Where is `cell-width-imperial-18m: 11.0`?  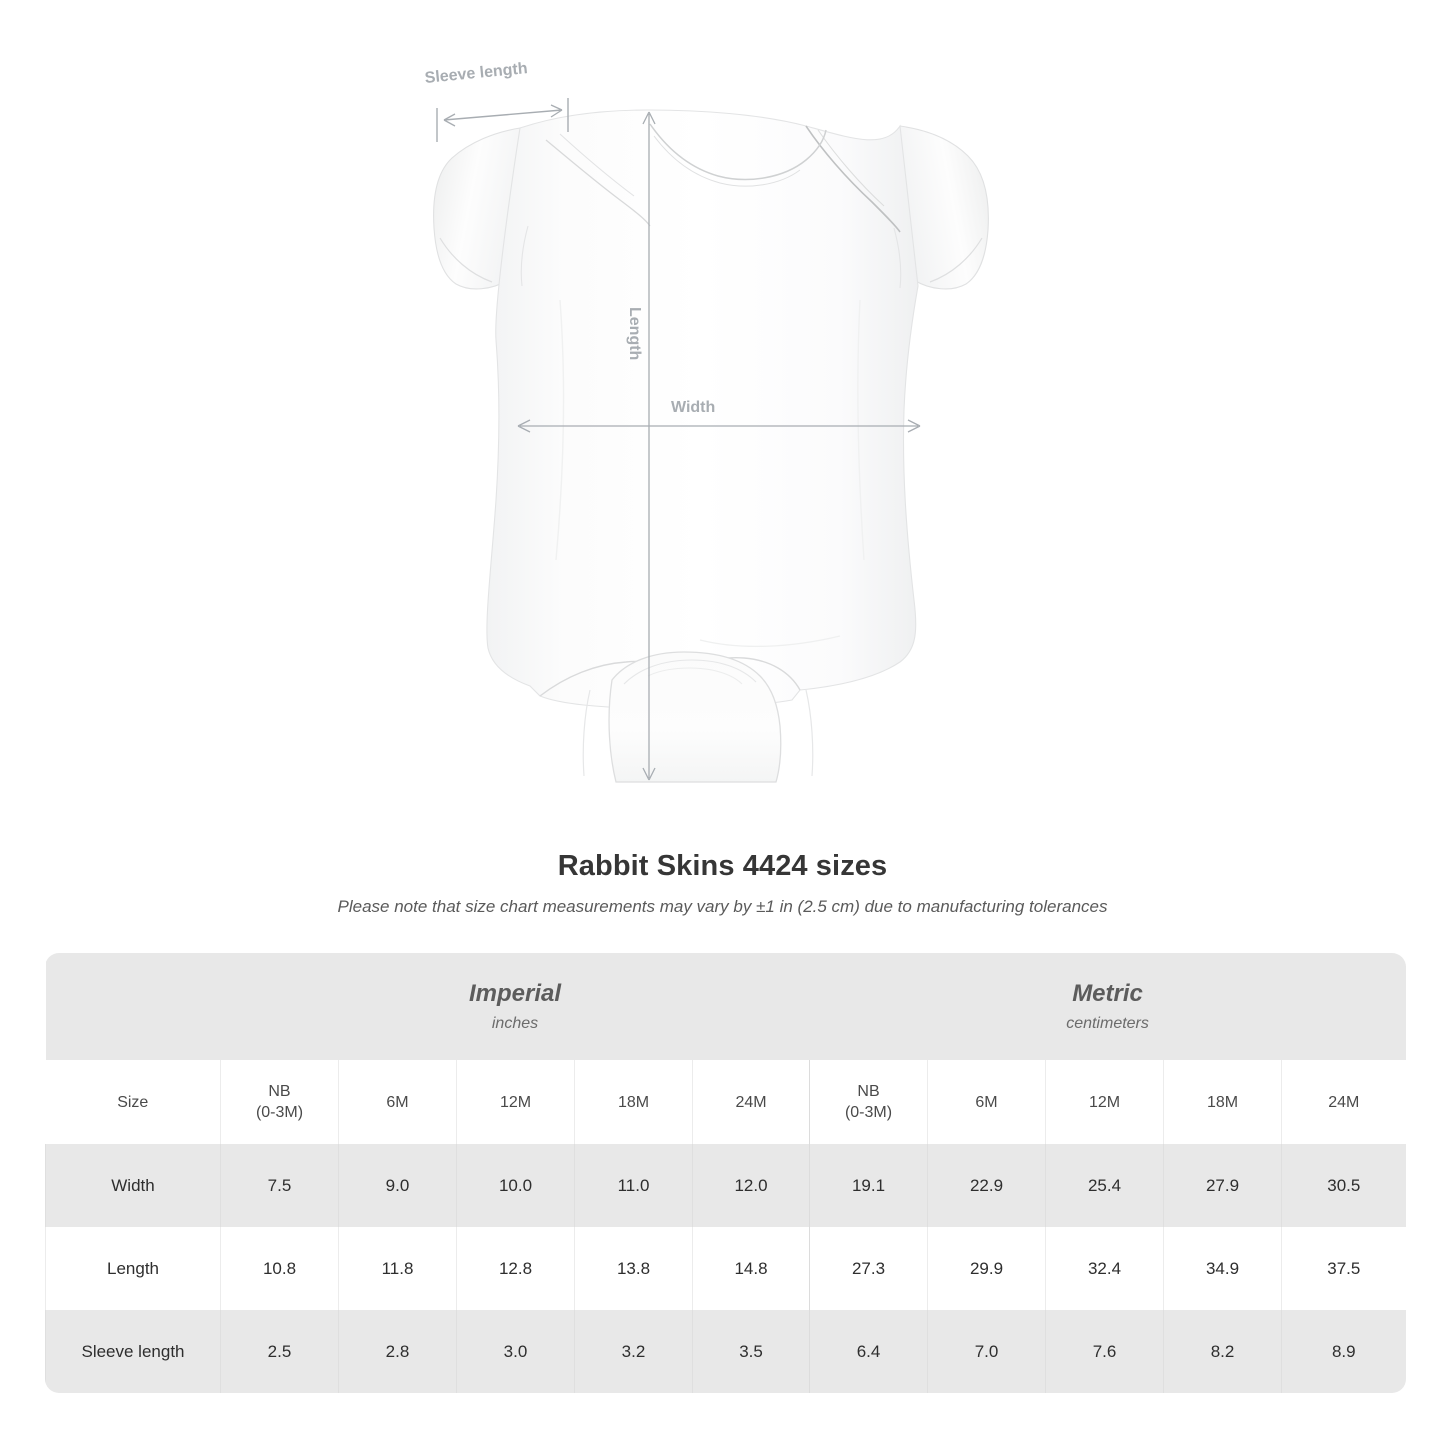
cell-width-imperial-18m: 11.0 is located at coordinates (633, 1185).